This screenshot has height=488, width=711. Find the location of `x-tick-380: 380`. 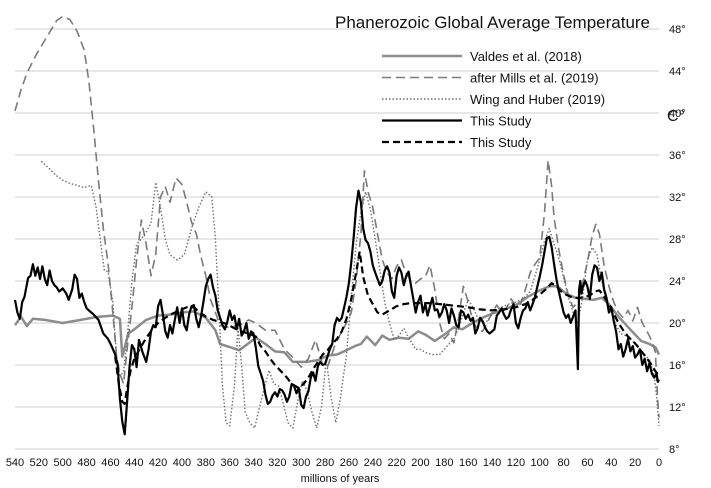

x-tick-380: 380 is located at coordinates (206, 463).